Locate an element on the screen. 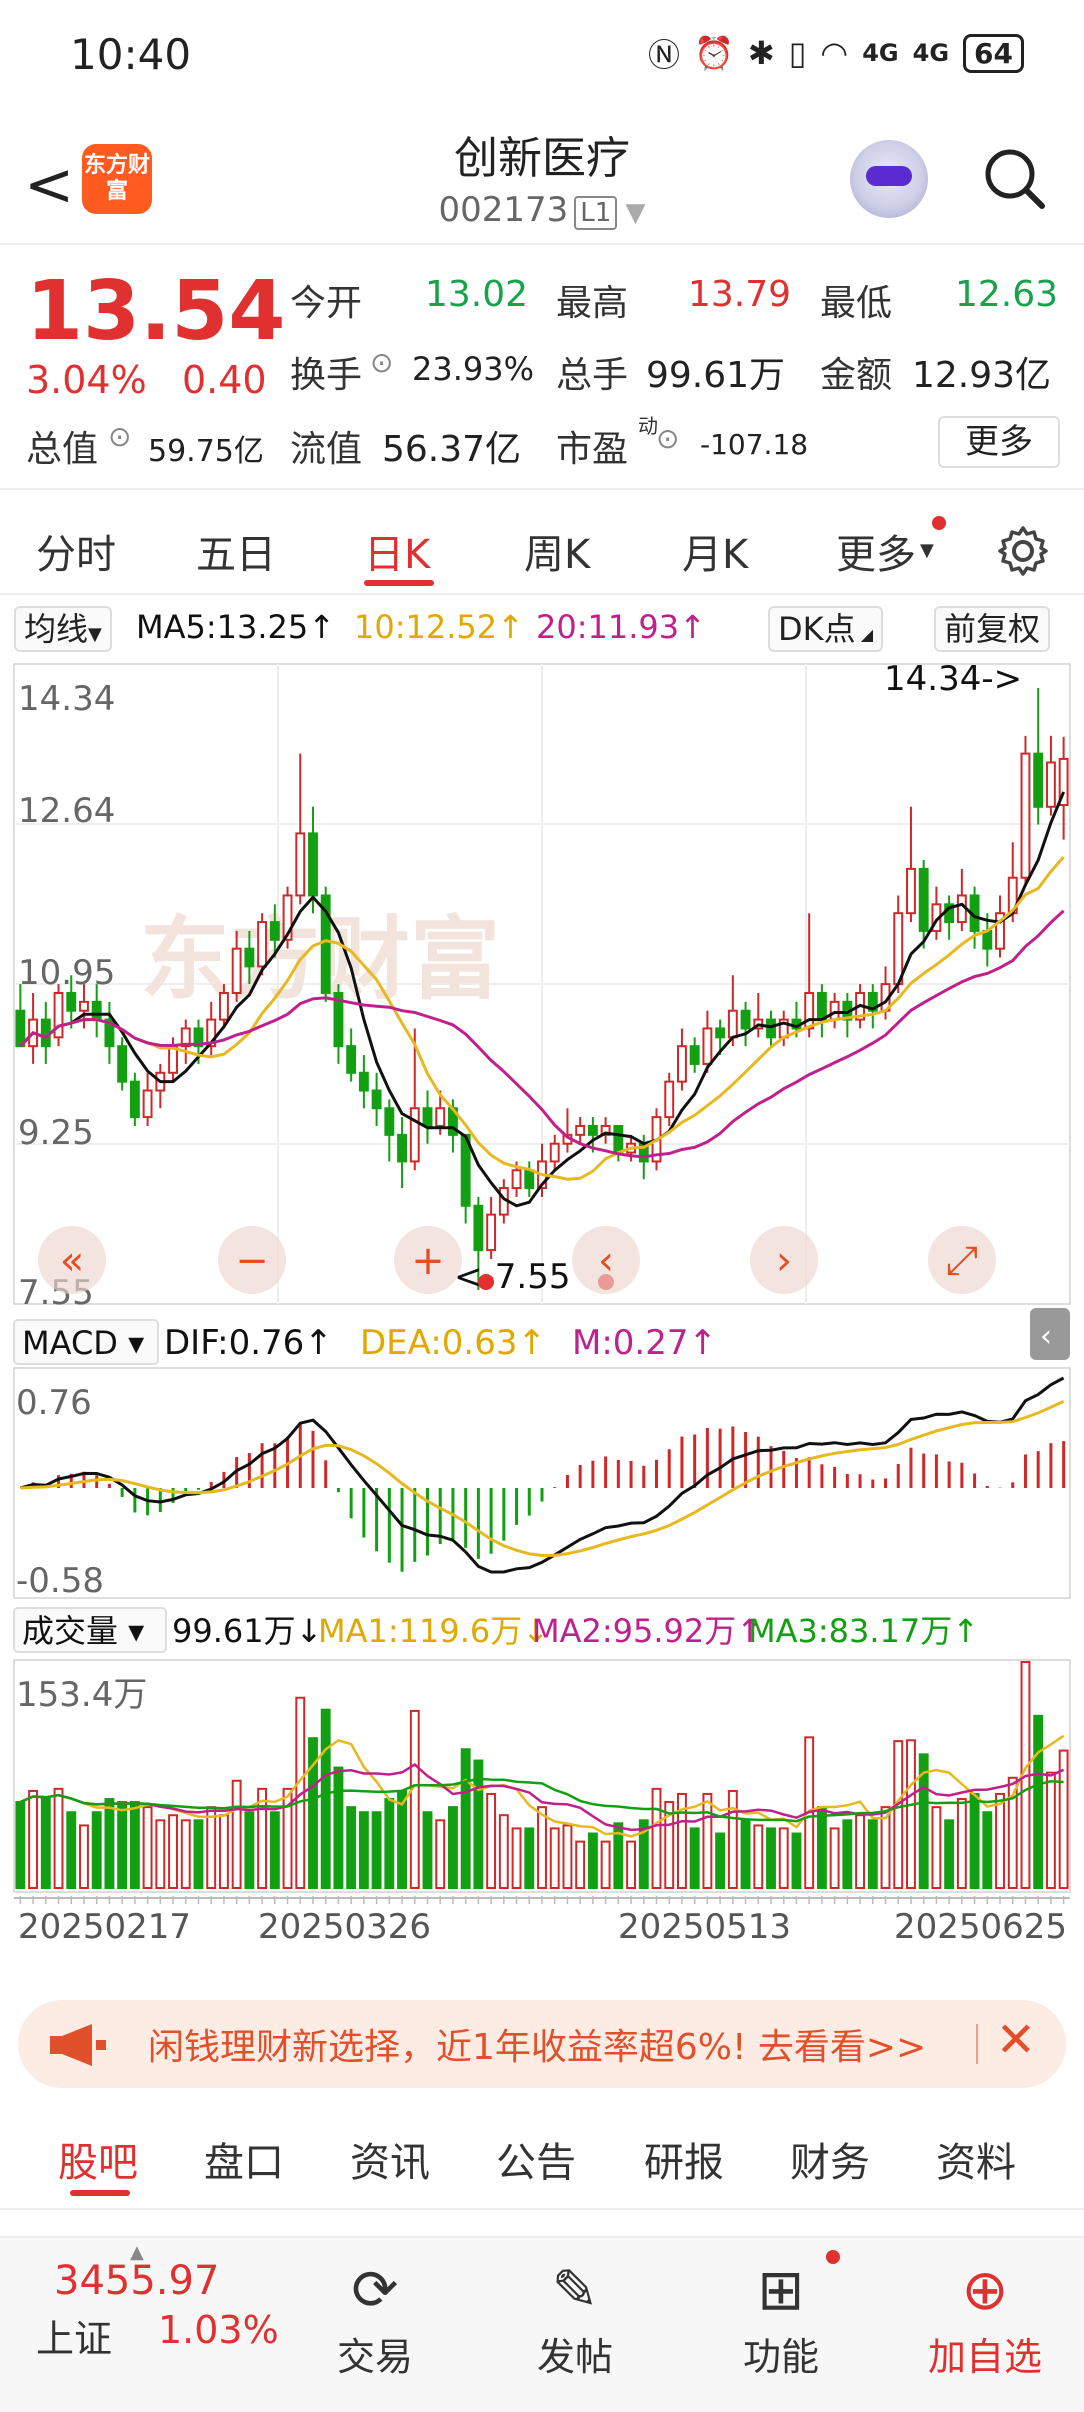 The width and height of the screenshot is (1084, 2412). tab-finance: 财务 is located at coordinates (830, 2163).